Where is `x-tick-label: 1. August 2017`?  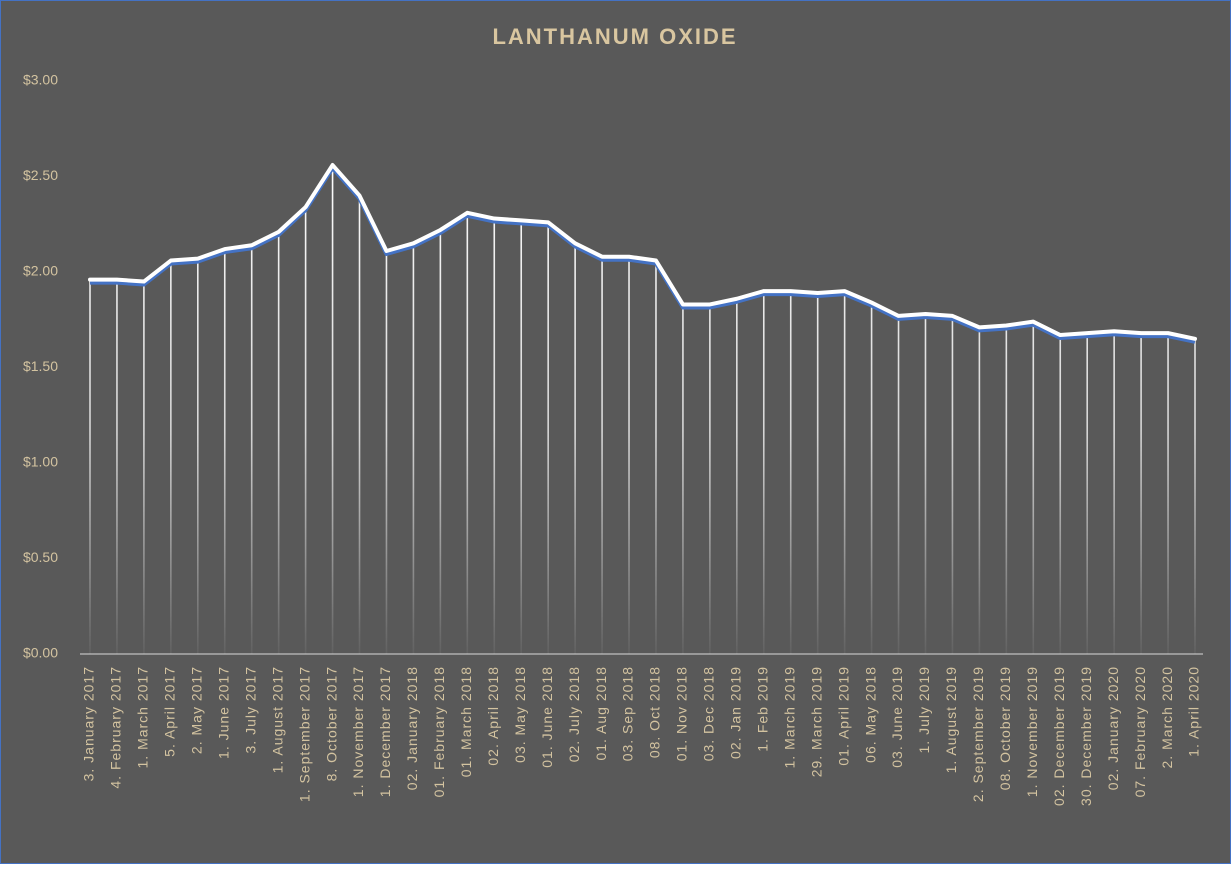 x-tick-label: 1. August 2017 is located at coordinates (277, 719).